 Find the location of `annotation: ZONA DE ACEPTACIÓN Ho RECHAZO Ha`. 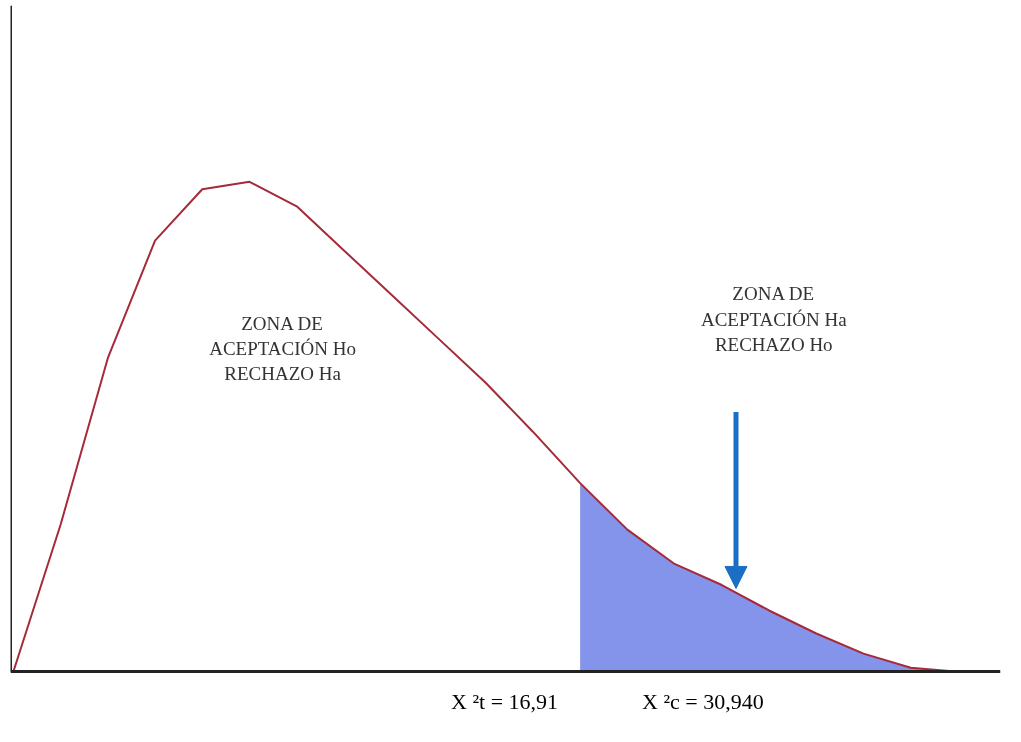

annotation: ZONA DE ACEPTACIÓN Ho RECHAZO Ha is located at coordinates (282, 348).